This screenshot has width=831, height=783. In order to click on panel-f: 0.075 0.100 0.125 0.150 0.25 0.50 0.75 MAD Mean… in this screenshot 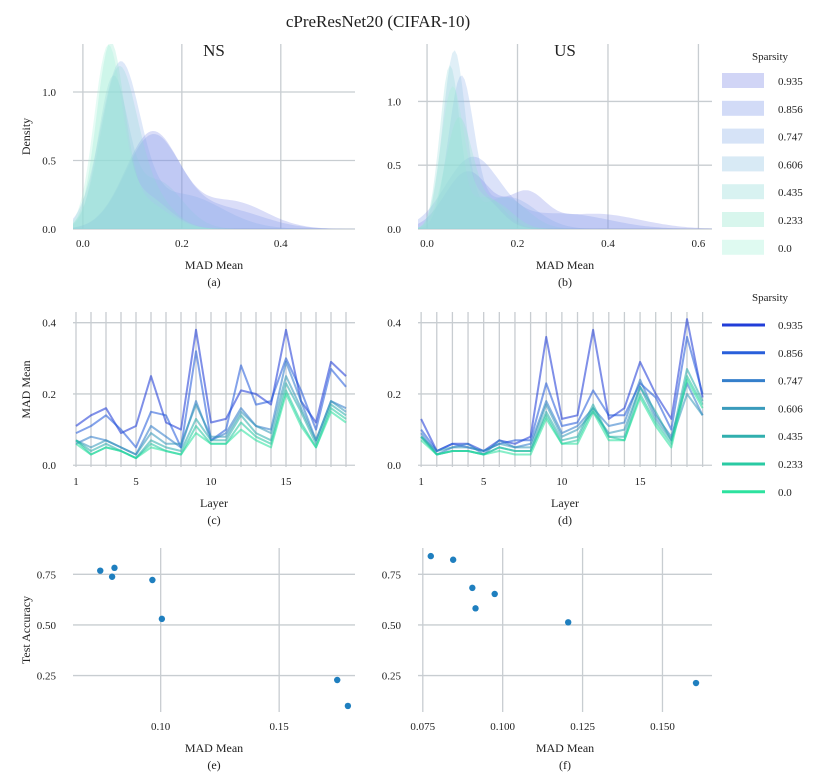, I will do `click(547, 660)`.